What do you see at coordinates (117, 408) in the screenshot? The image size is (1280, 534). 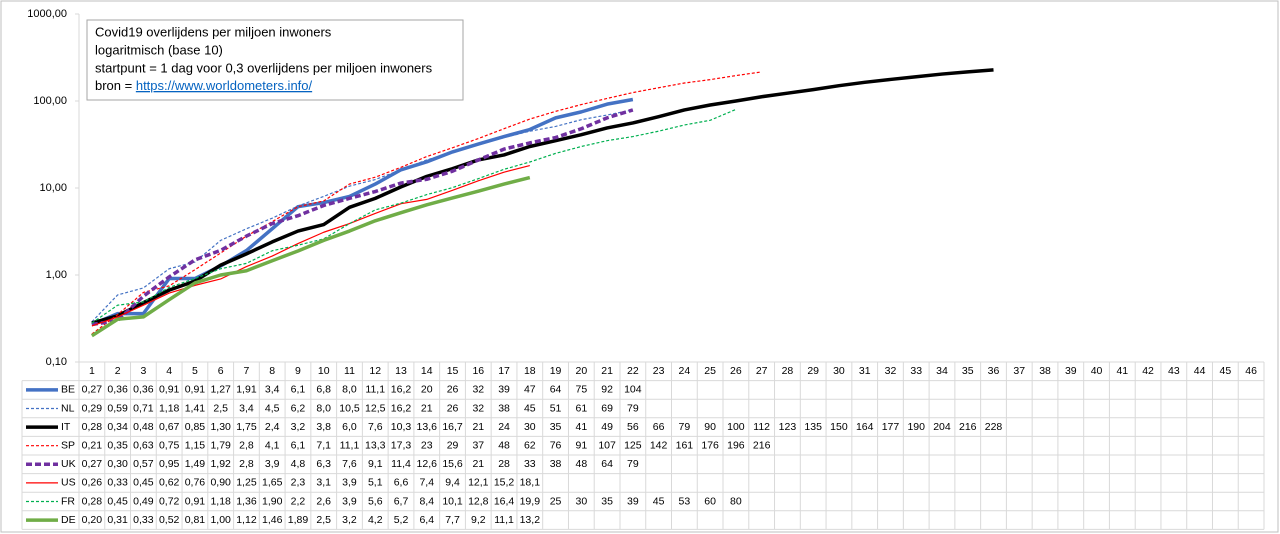 I see `table-cell: 0,59` at bounding box center [117, 408].